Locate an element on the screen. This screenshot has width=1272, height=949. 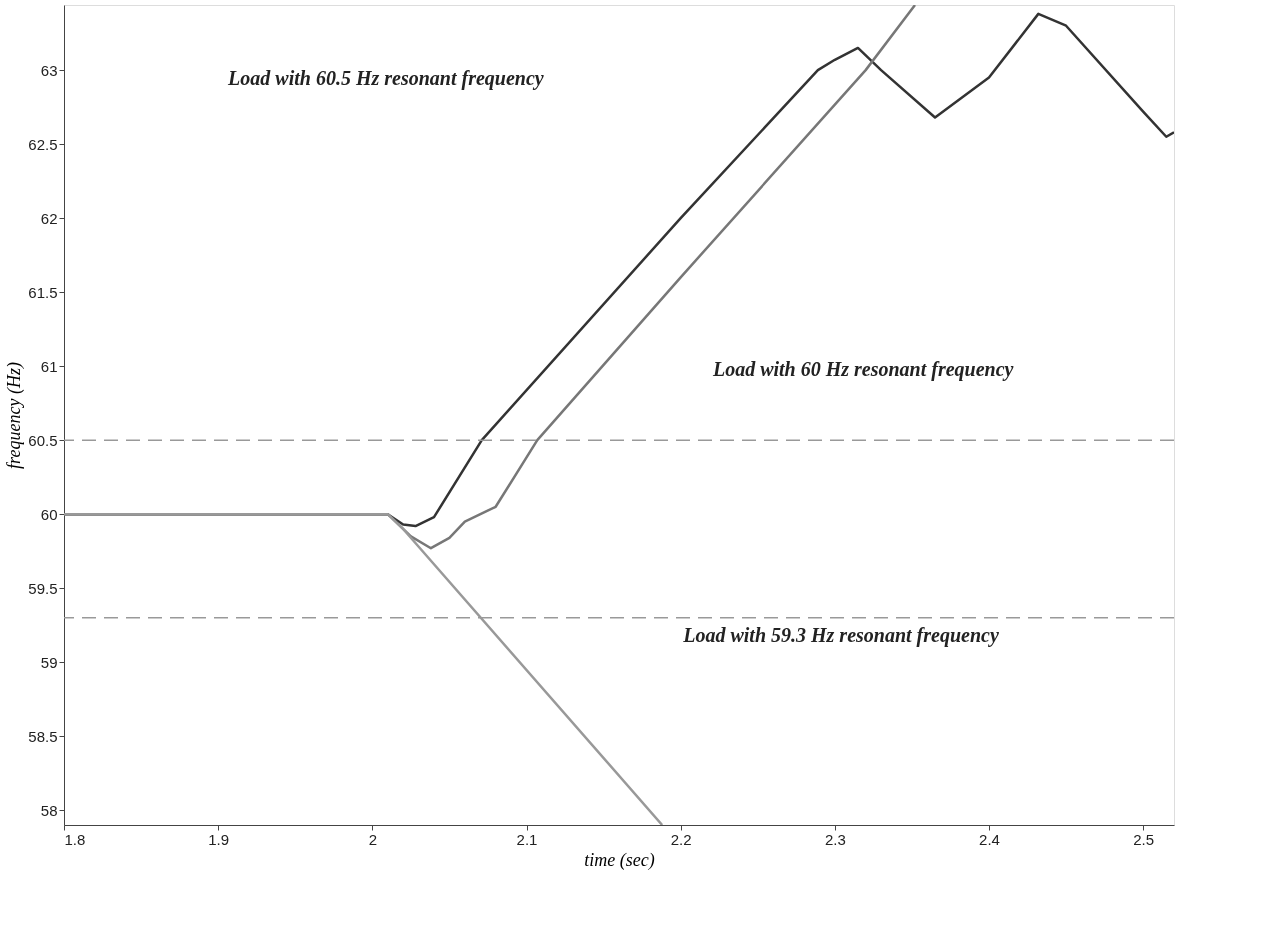
x-tick-label: 1.8 is located at coordinates (75, 839).